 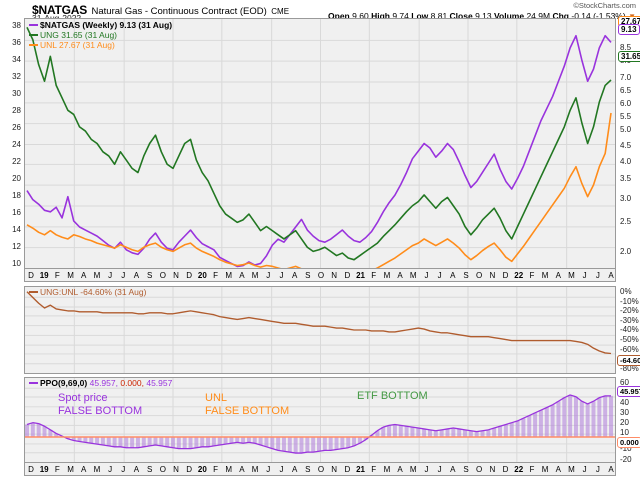 I want to click on low-value: 8.81, so click(x=439, y=16).